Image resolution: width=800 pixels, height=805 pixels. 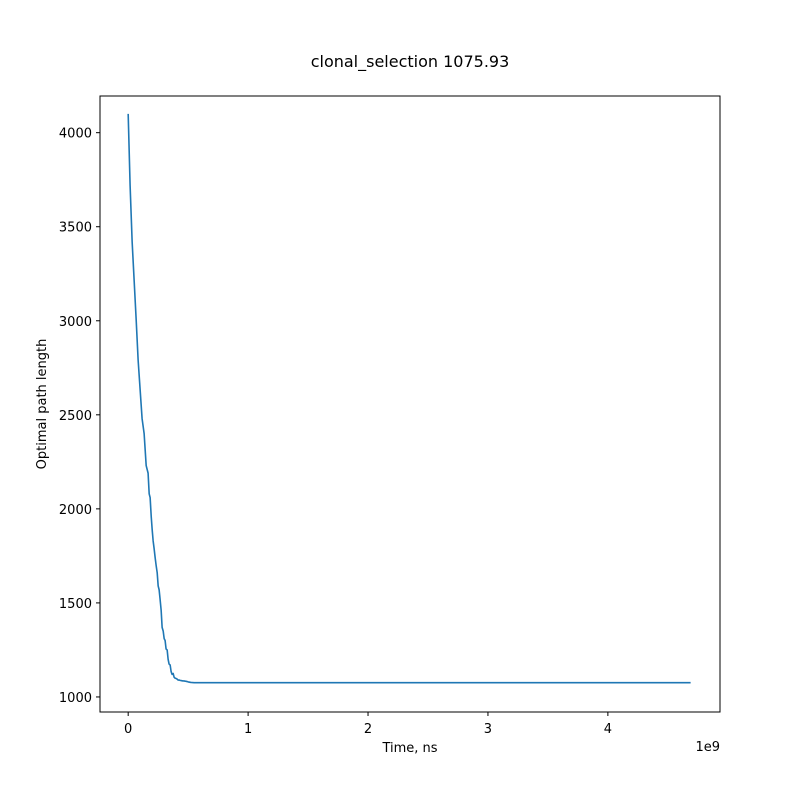 I want to click on x-axis-label: Time, ns, so click(x=409, y=748).